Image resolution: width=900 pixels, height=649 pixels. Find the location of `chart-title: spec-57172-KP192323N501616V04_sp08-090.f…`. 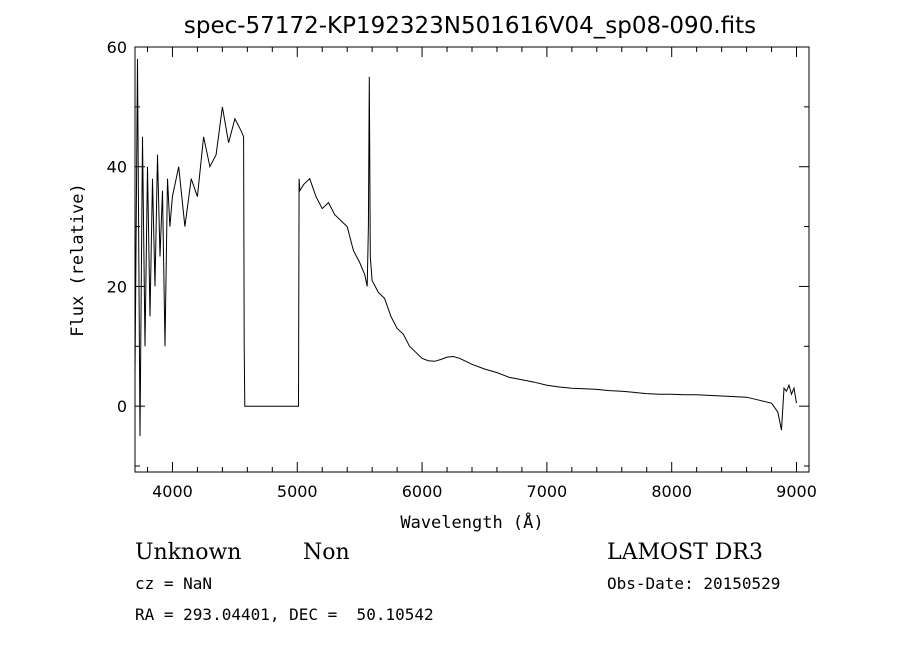

chart-title: spec-57172-KP192323N501616V04_sp08-090.f… is located at coordinates (470, 26).